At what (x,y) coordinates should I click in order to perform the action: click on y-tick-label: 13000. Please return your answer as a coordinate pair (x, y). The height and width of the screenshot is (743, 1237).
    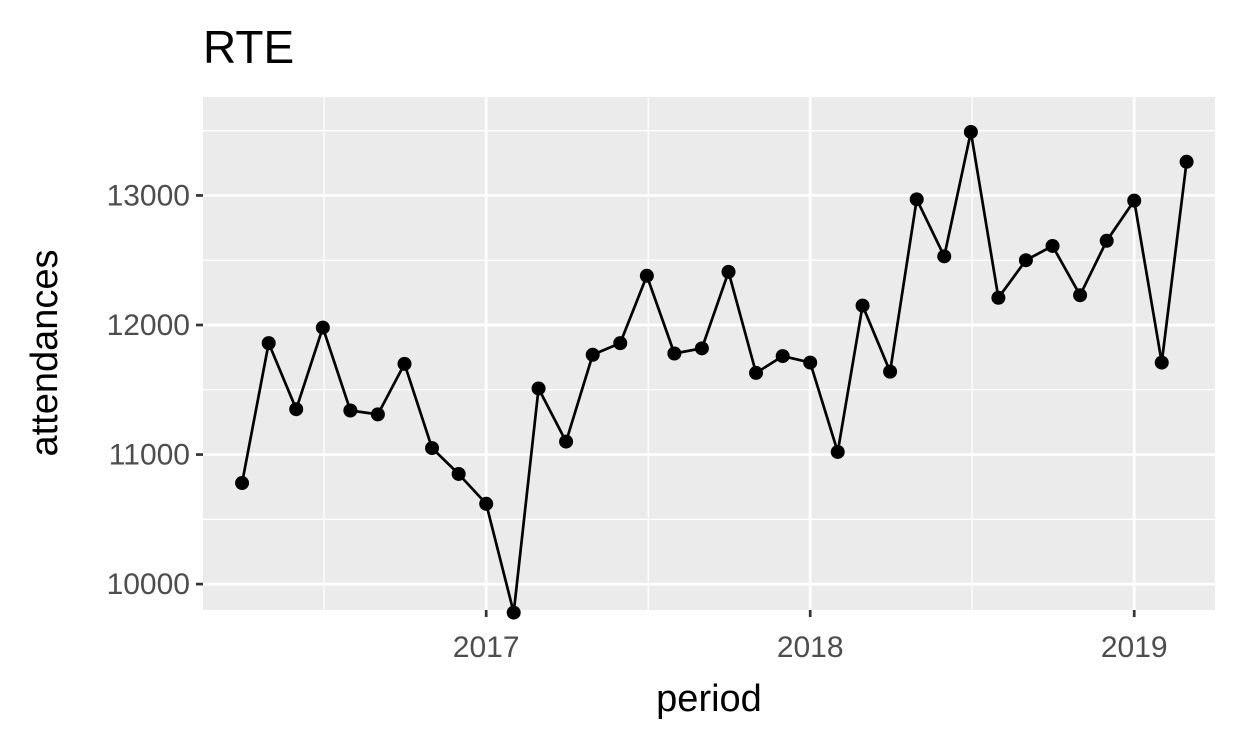
    Looking at the image, I should click on (148, 195).